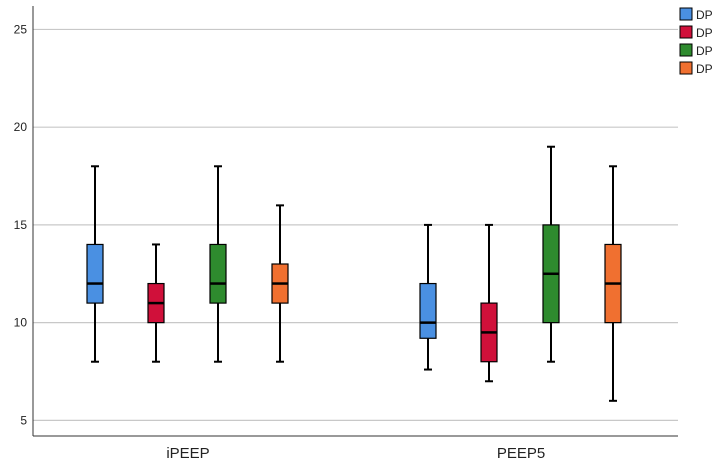  I want to click on y-tick-label-10: 10, so click(21, 323).